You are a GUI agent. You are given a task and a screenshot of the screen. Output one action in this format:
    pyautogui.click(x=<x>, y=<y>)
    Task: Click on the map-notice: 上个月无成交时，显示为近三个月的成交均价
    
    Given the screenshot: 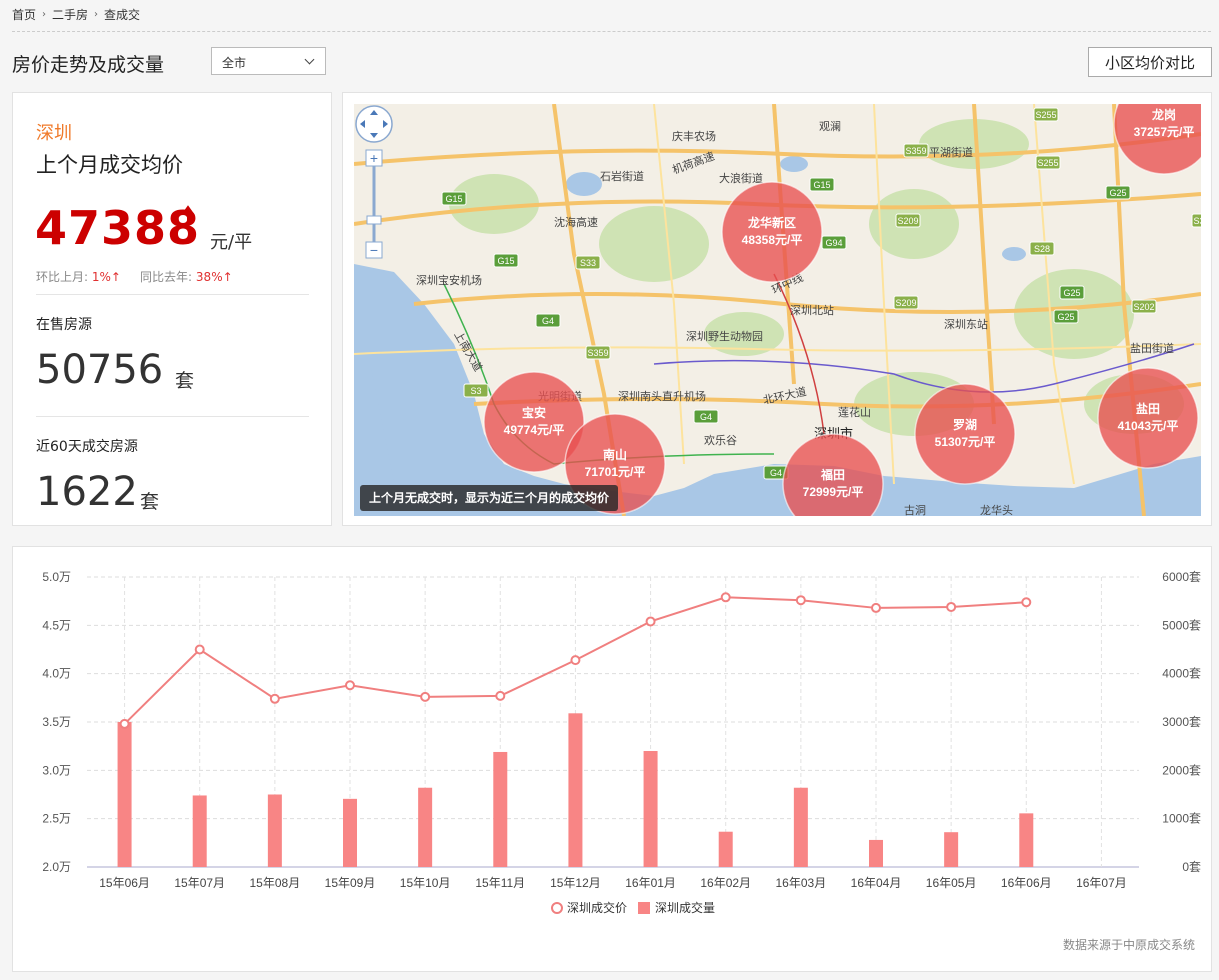 What is the action you would take?
    pyautogui.click(x=489, y=498)
    